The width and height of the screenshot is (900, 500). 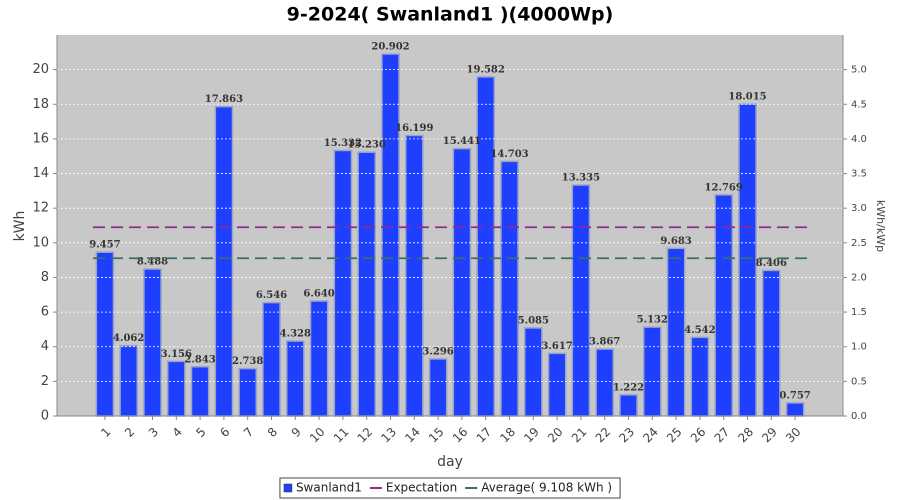 I want to click on value-label: 3.156, so click(x=176, y=354).